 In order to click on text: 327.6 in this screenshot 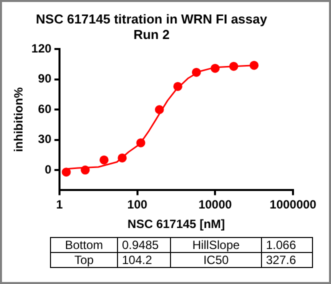, I will do `click(287, 260)`.